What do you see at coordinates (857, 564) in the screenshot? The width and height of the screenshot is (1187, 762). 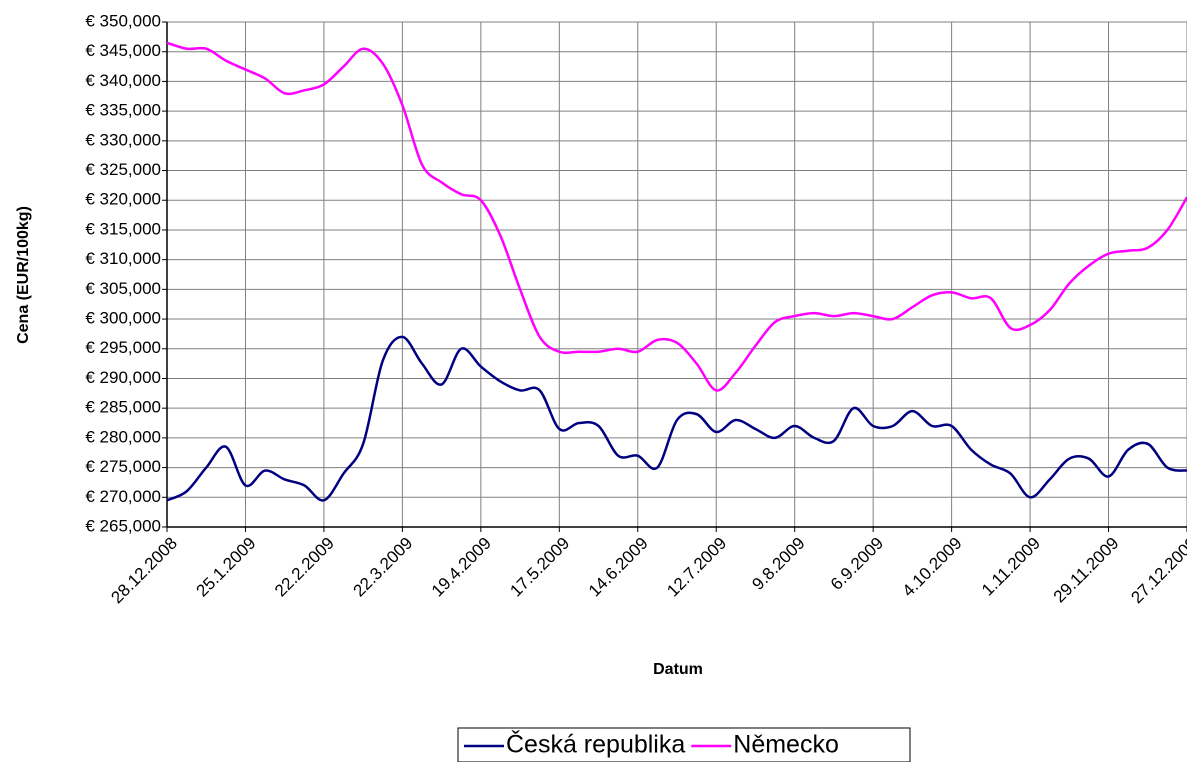 I see `x-tick-label: 6.9.2009` at bounding box center [857, 564].